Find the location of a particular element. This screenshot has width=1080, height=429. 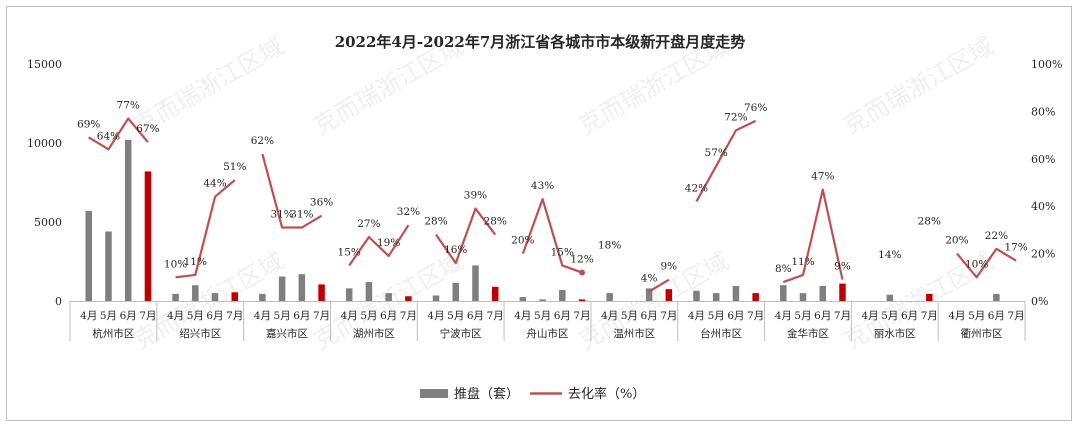

rate-data-label: 16% is located at coordinates (455, 250).